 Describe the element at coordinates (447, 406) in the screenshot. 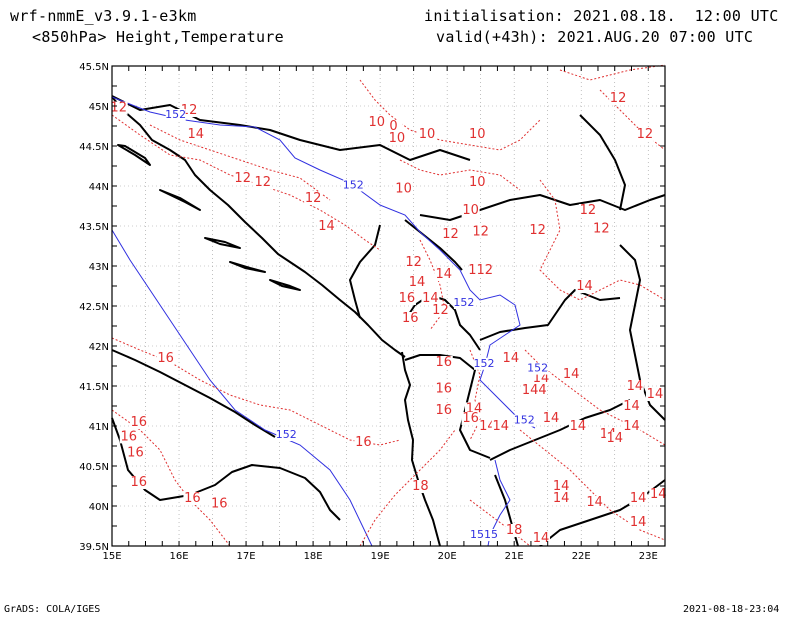

I see `border-albania-east` at that location.